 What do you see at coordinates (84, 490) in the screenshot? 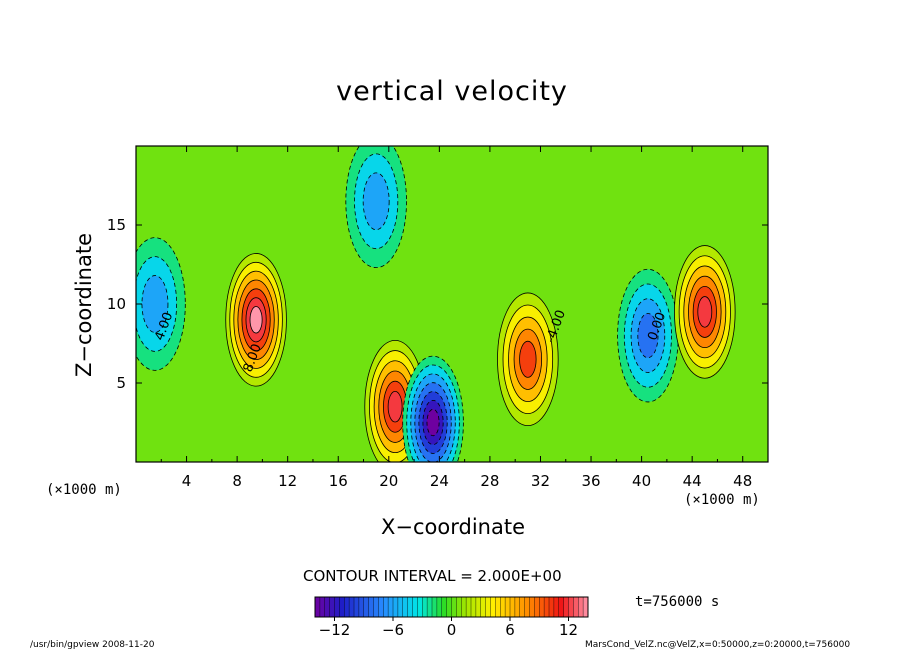
I see `x-unit-label-left: (×1000 m)` at bounding box center [84, 490].